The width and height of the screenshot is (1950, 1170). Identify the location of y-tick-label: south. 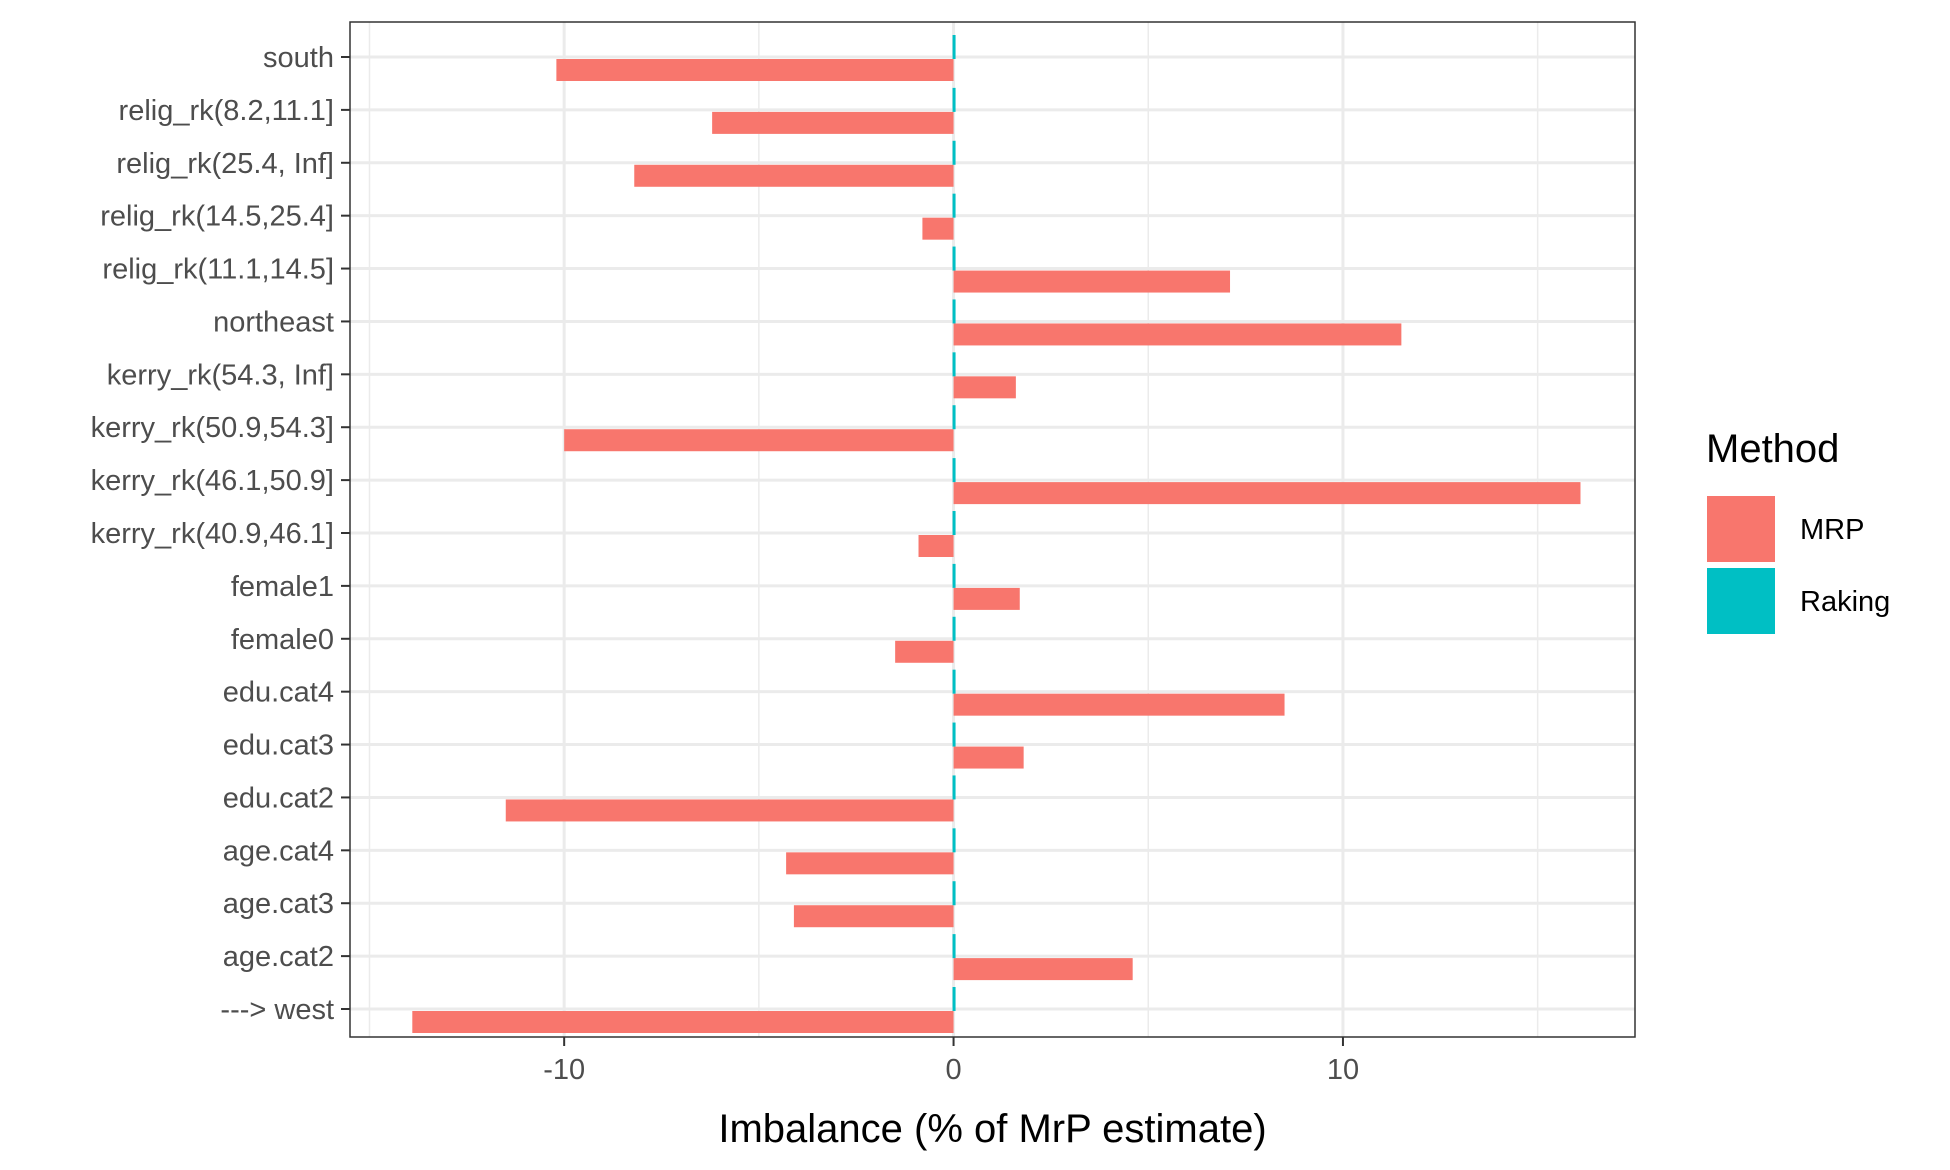
(298, 58).